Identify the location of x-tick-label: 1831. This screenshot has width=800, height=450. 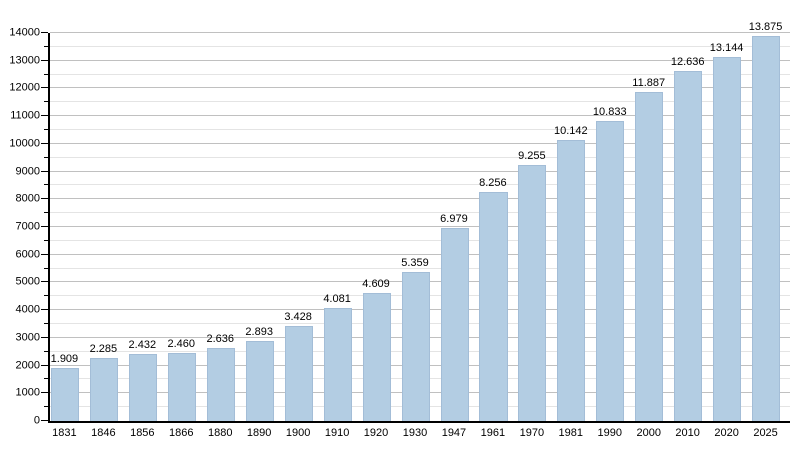
(64, 433).